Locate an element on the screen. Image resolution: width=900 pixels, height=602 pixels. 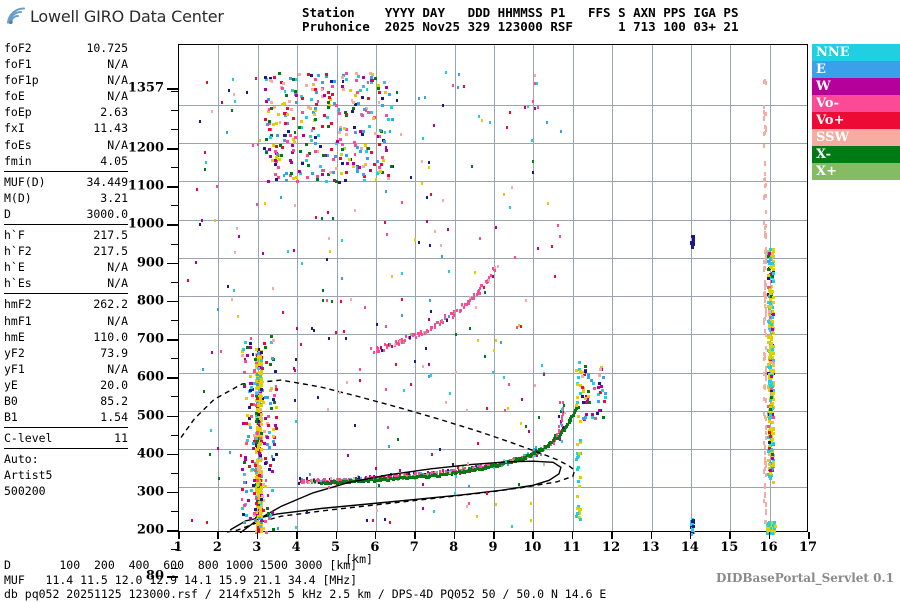
param-row-foes: foEs N/A is located at coordinates (66, 145).